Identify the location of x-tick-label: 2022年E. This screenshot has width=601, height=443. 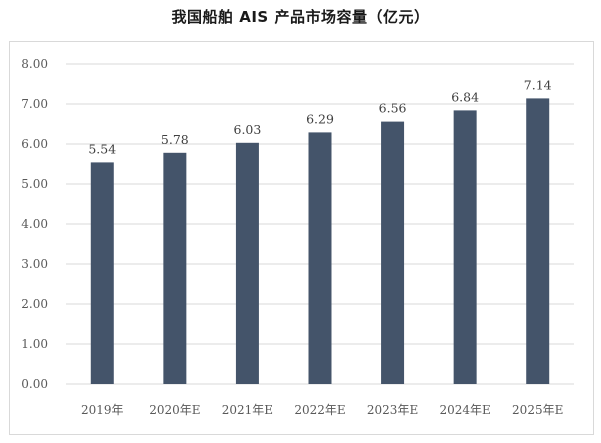
(319, 410).